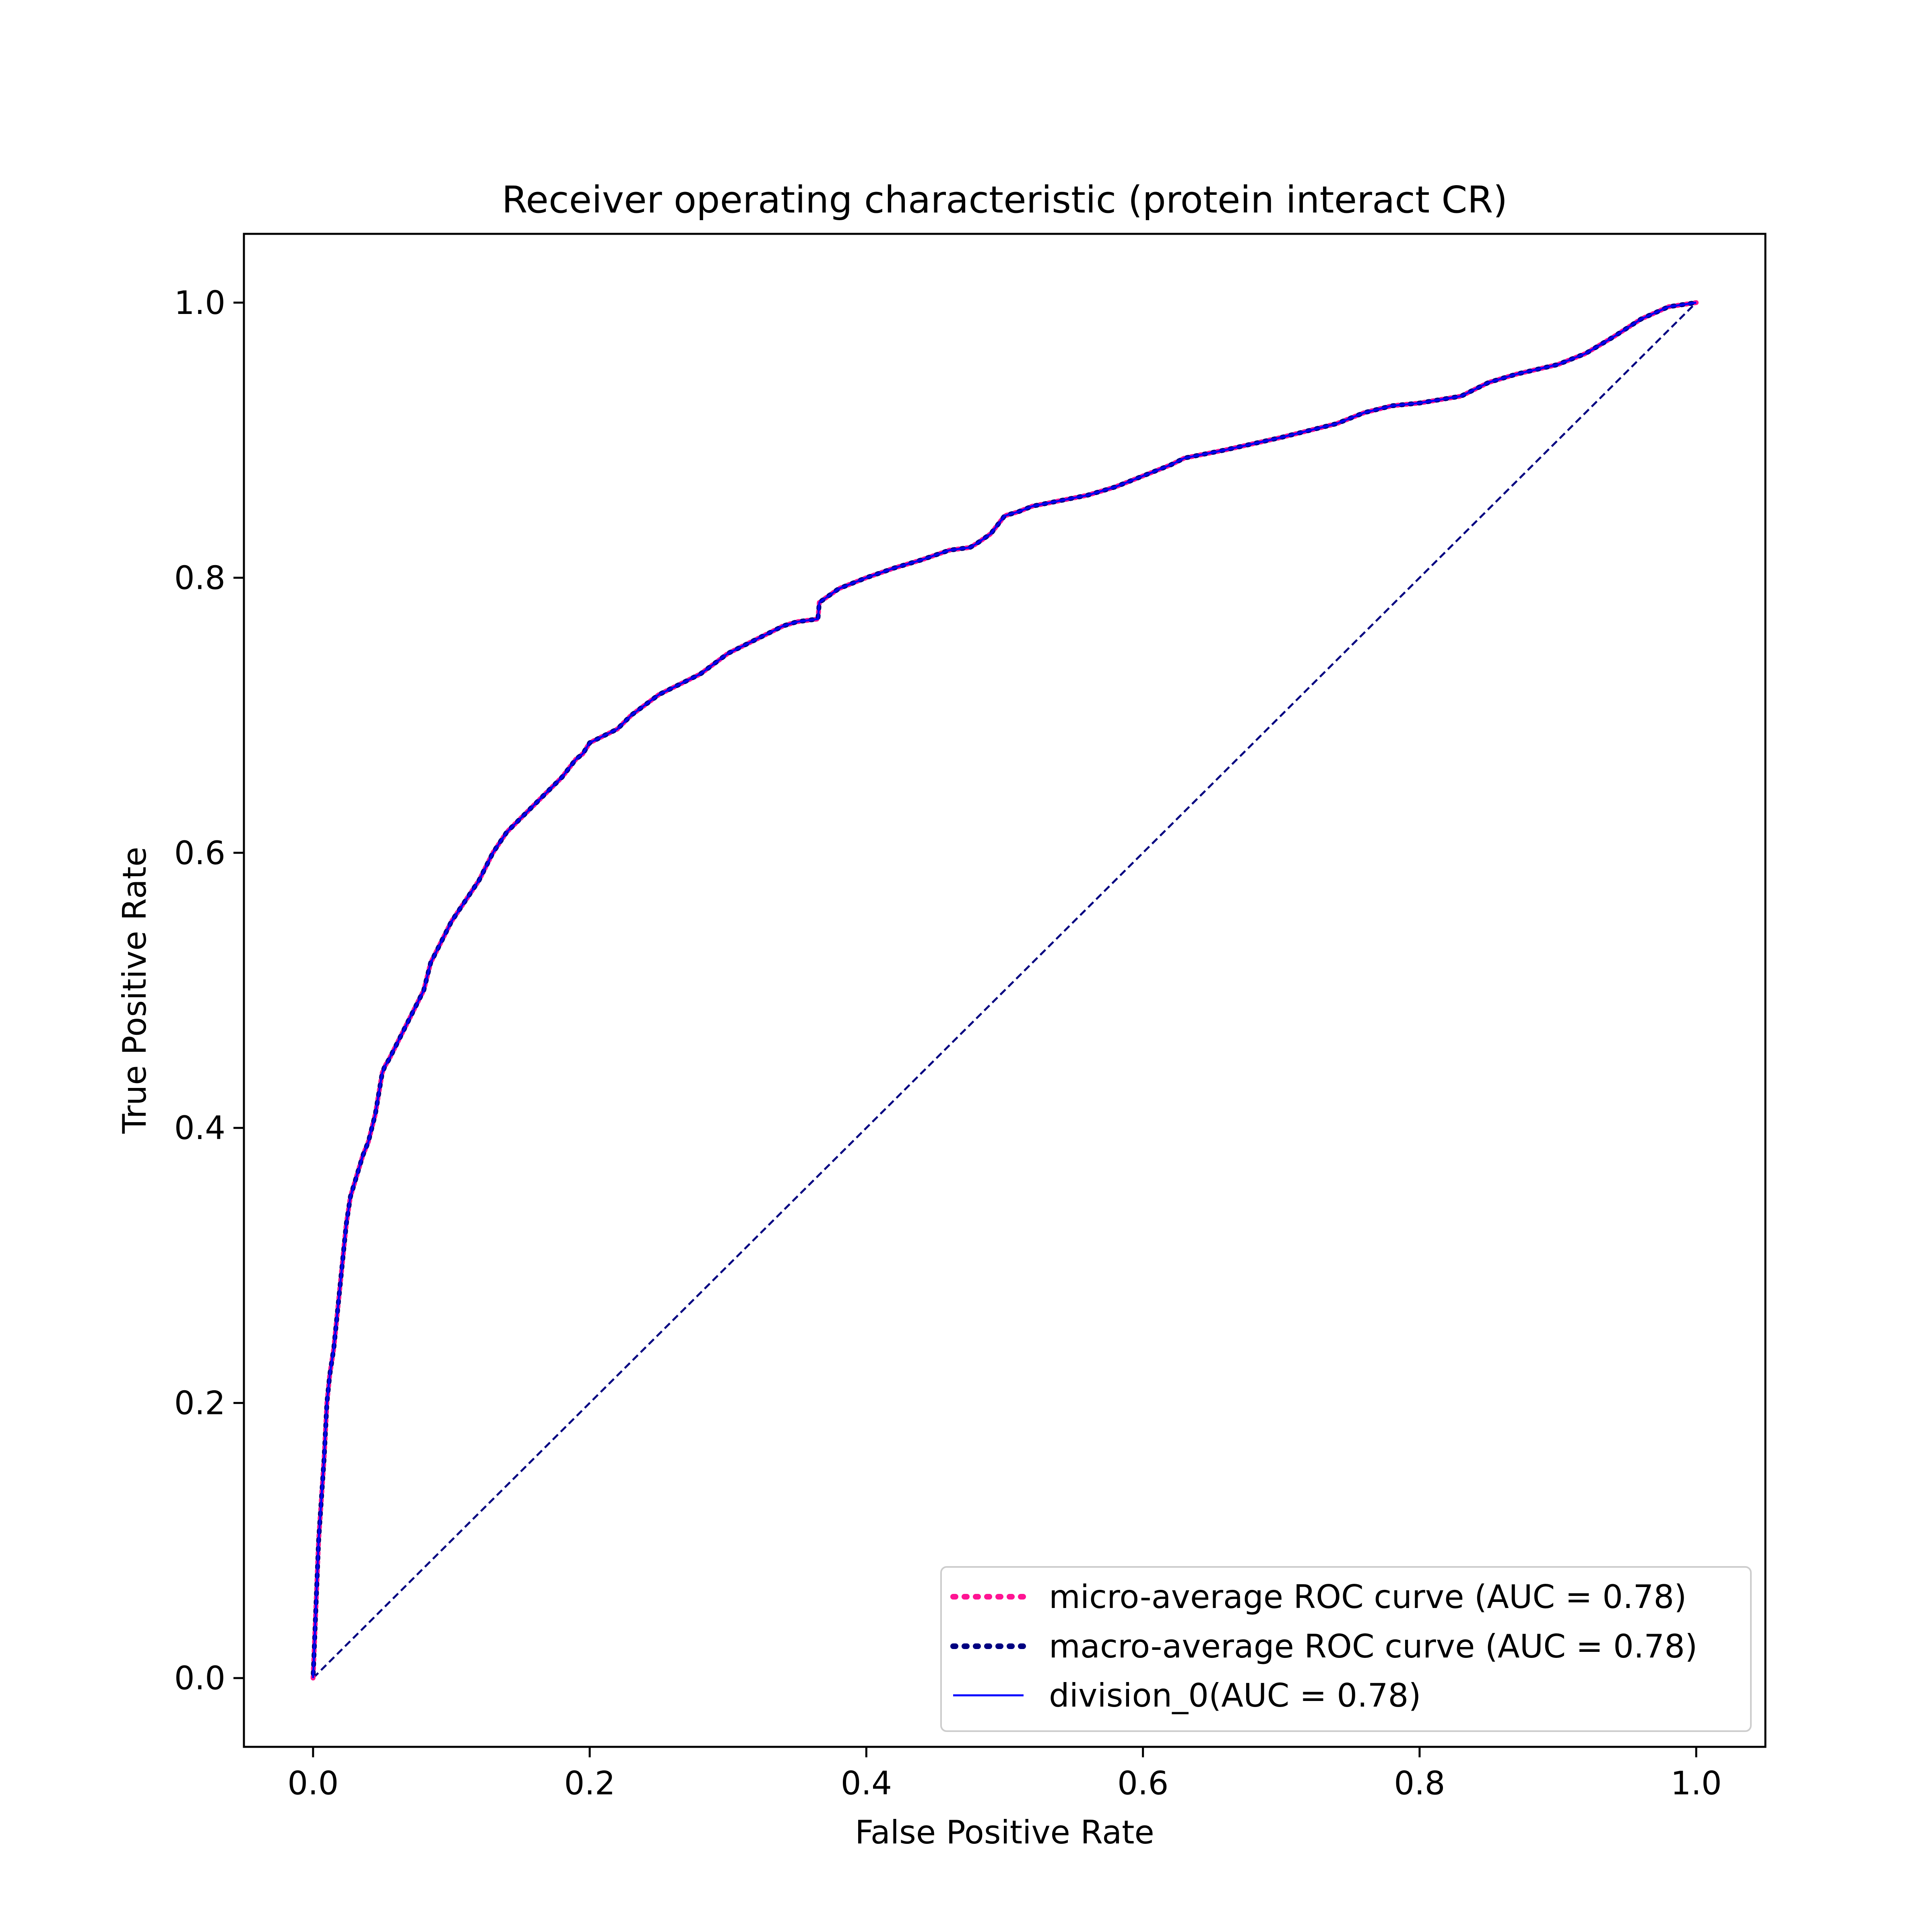 The image size is (1932, 1932). Describe the element at coordinates (199, 1128) in the screenshot. I see `y-tick-label: 0.4` at that location.